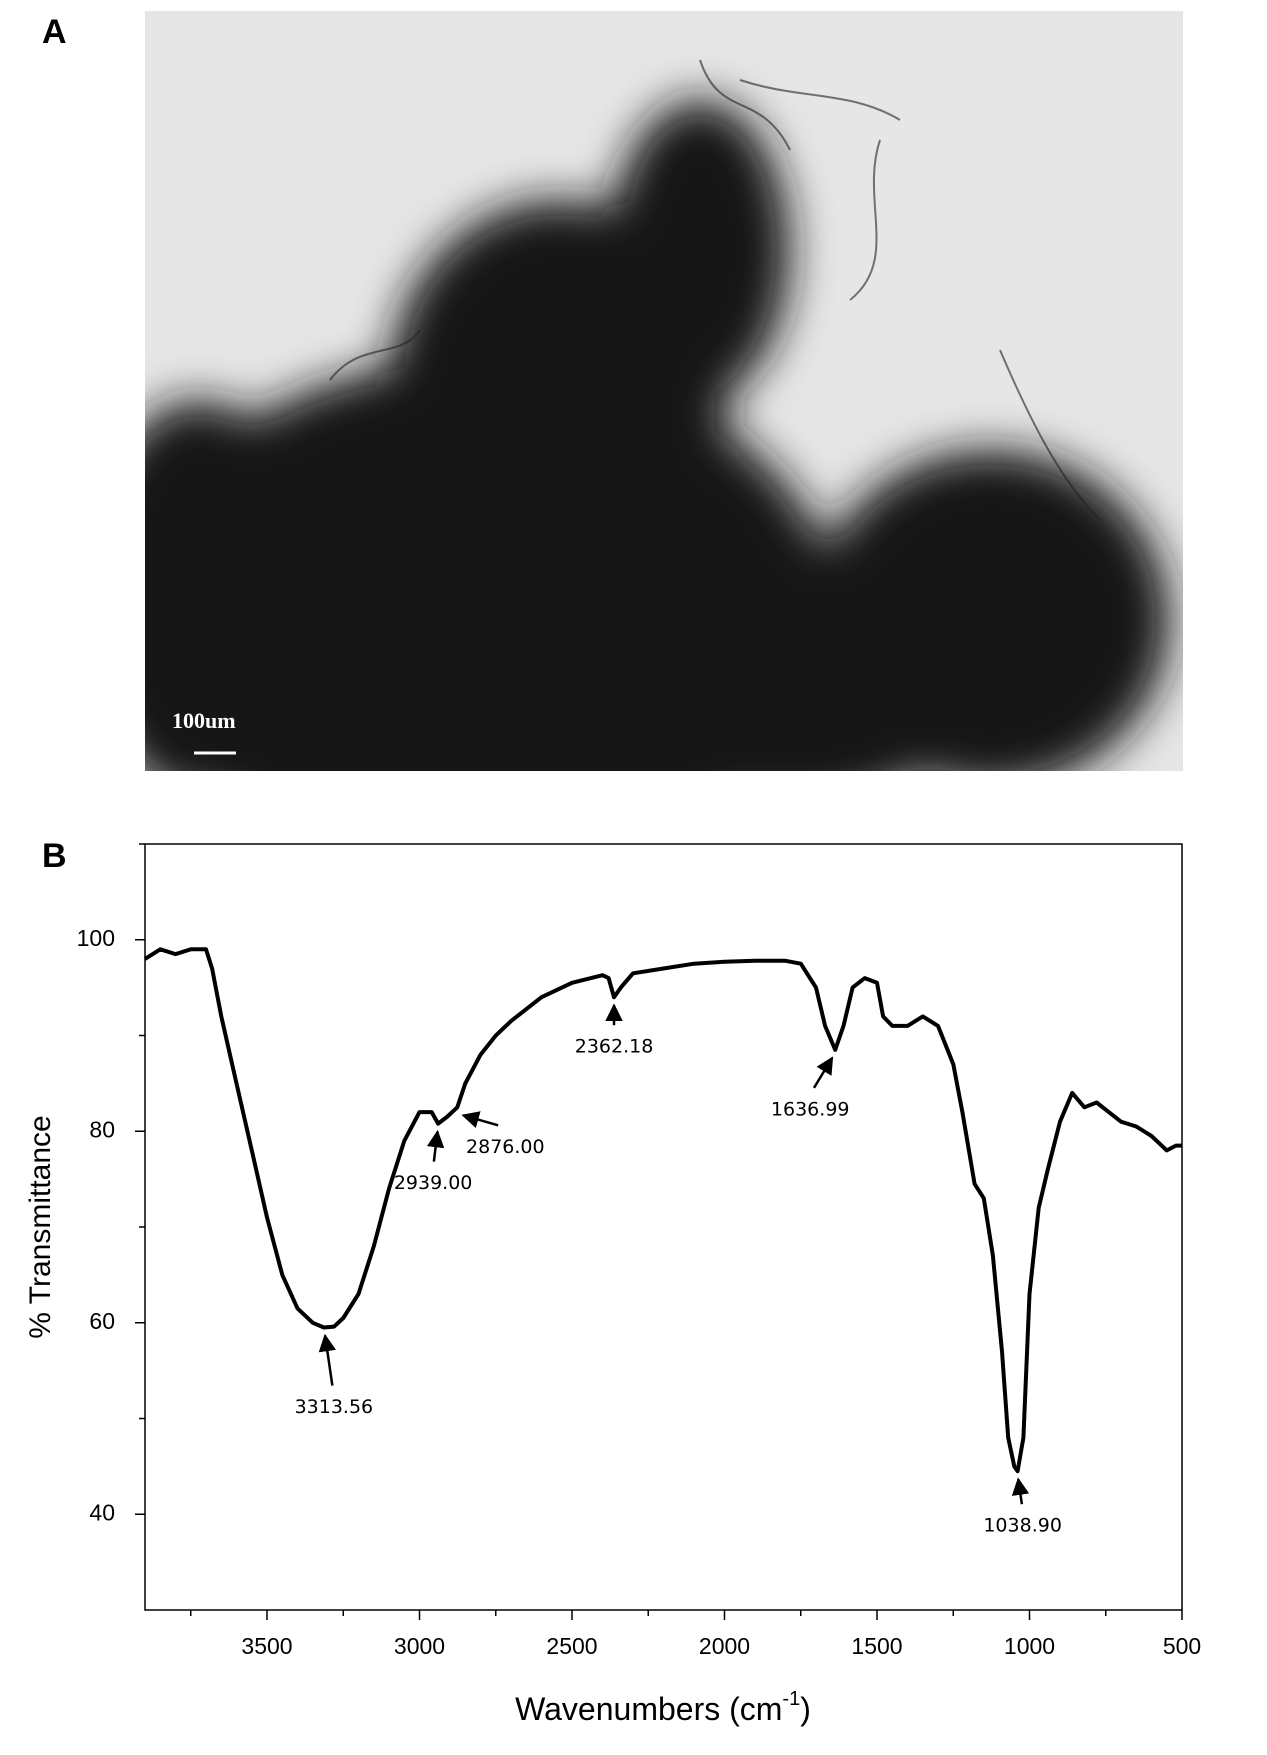 This screenshot has height=1755, width=1267. I want to click on annotation-label: 1038.90, so click(1022, 1526).